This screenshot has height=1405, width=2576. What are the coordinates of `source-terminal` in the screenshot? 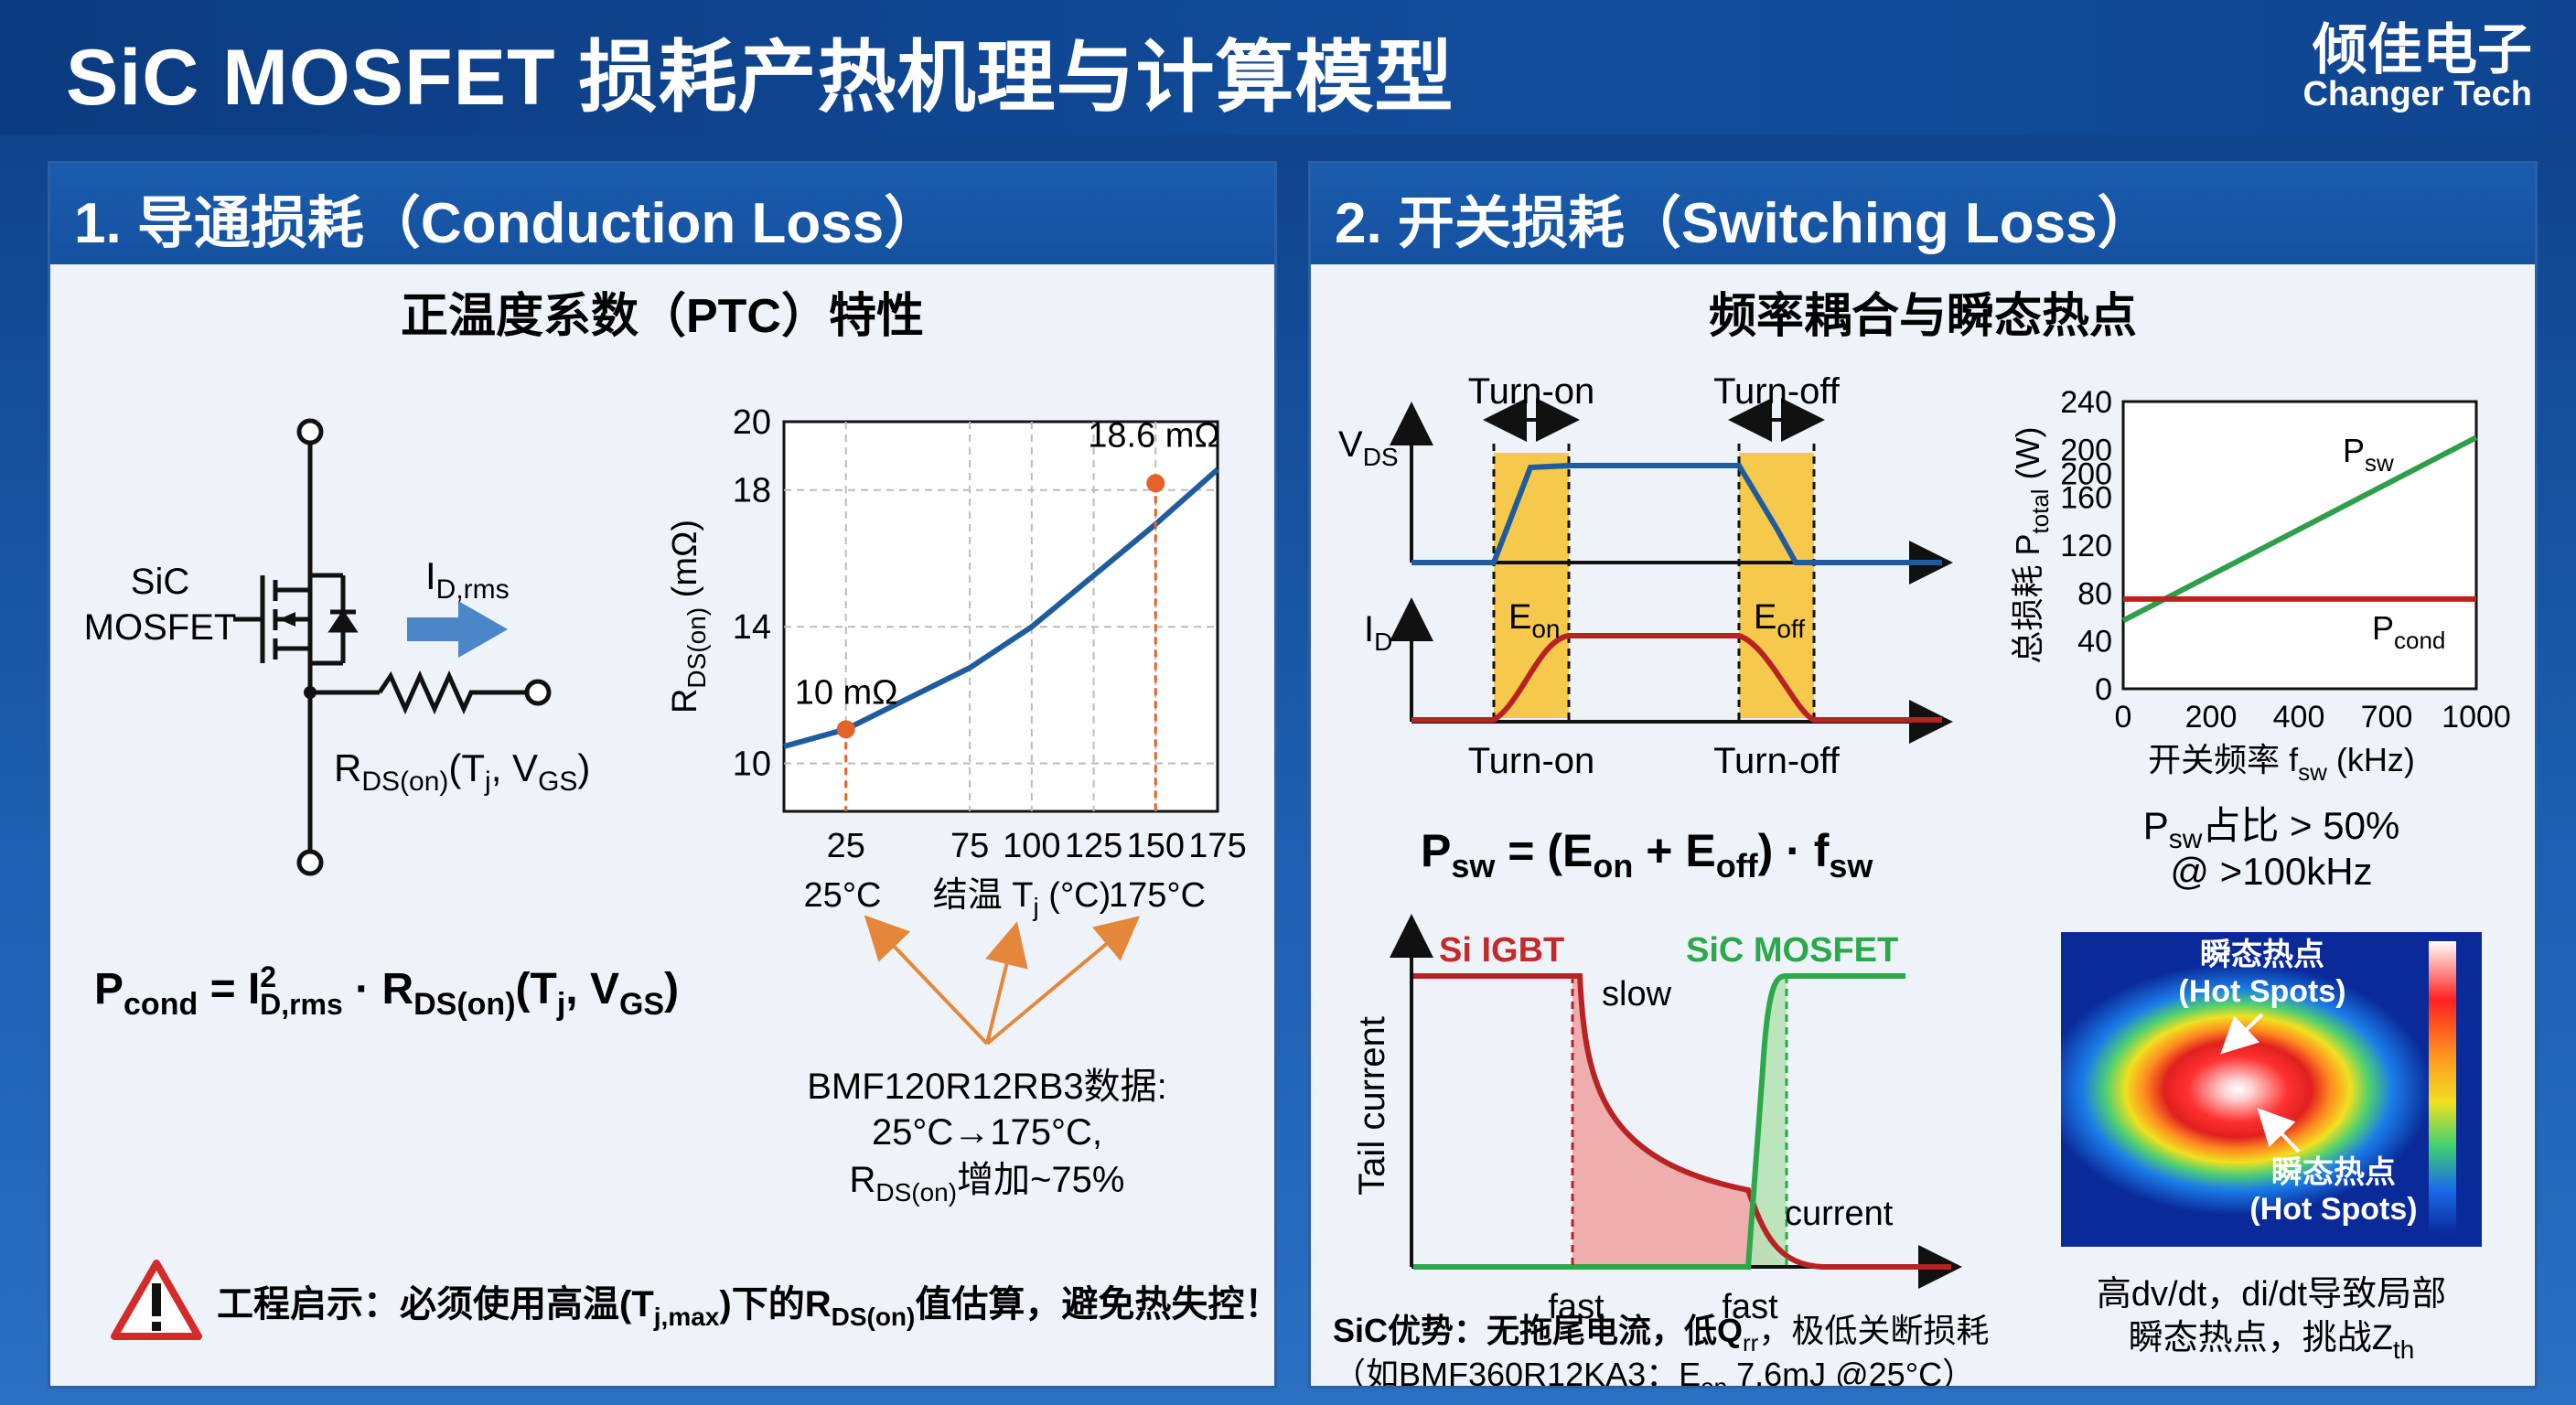 It's located at (310, 863).